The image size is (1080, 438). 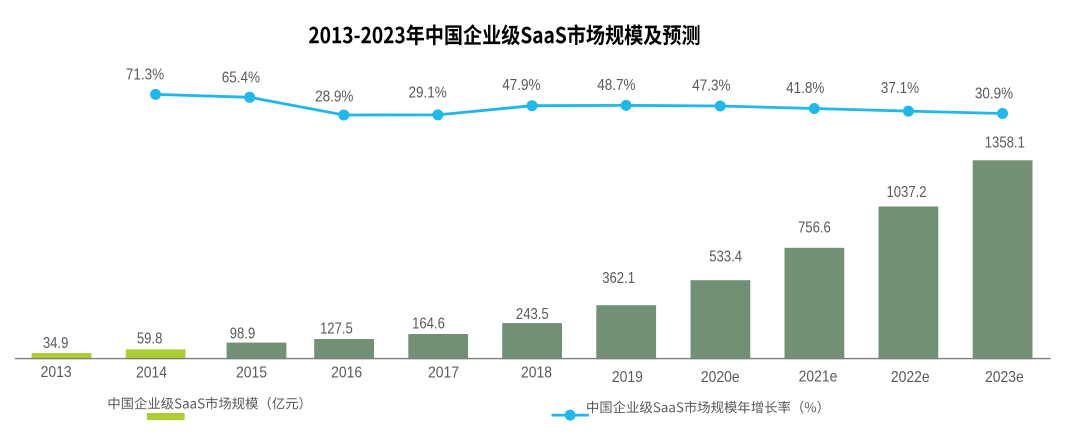 What do you see at coordinates (532, 314) in the screenshot?
I see `svg-text: 243.5` at bounding box center [532, 314].